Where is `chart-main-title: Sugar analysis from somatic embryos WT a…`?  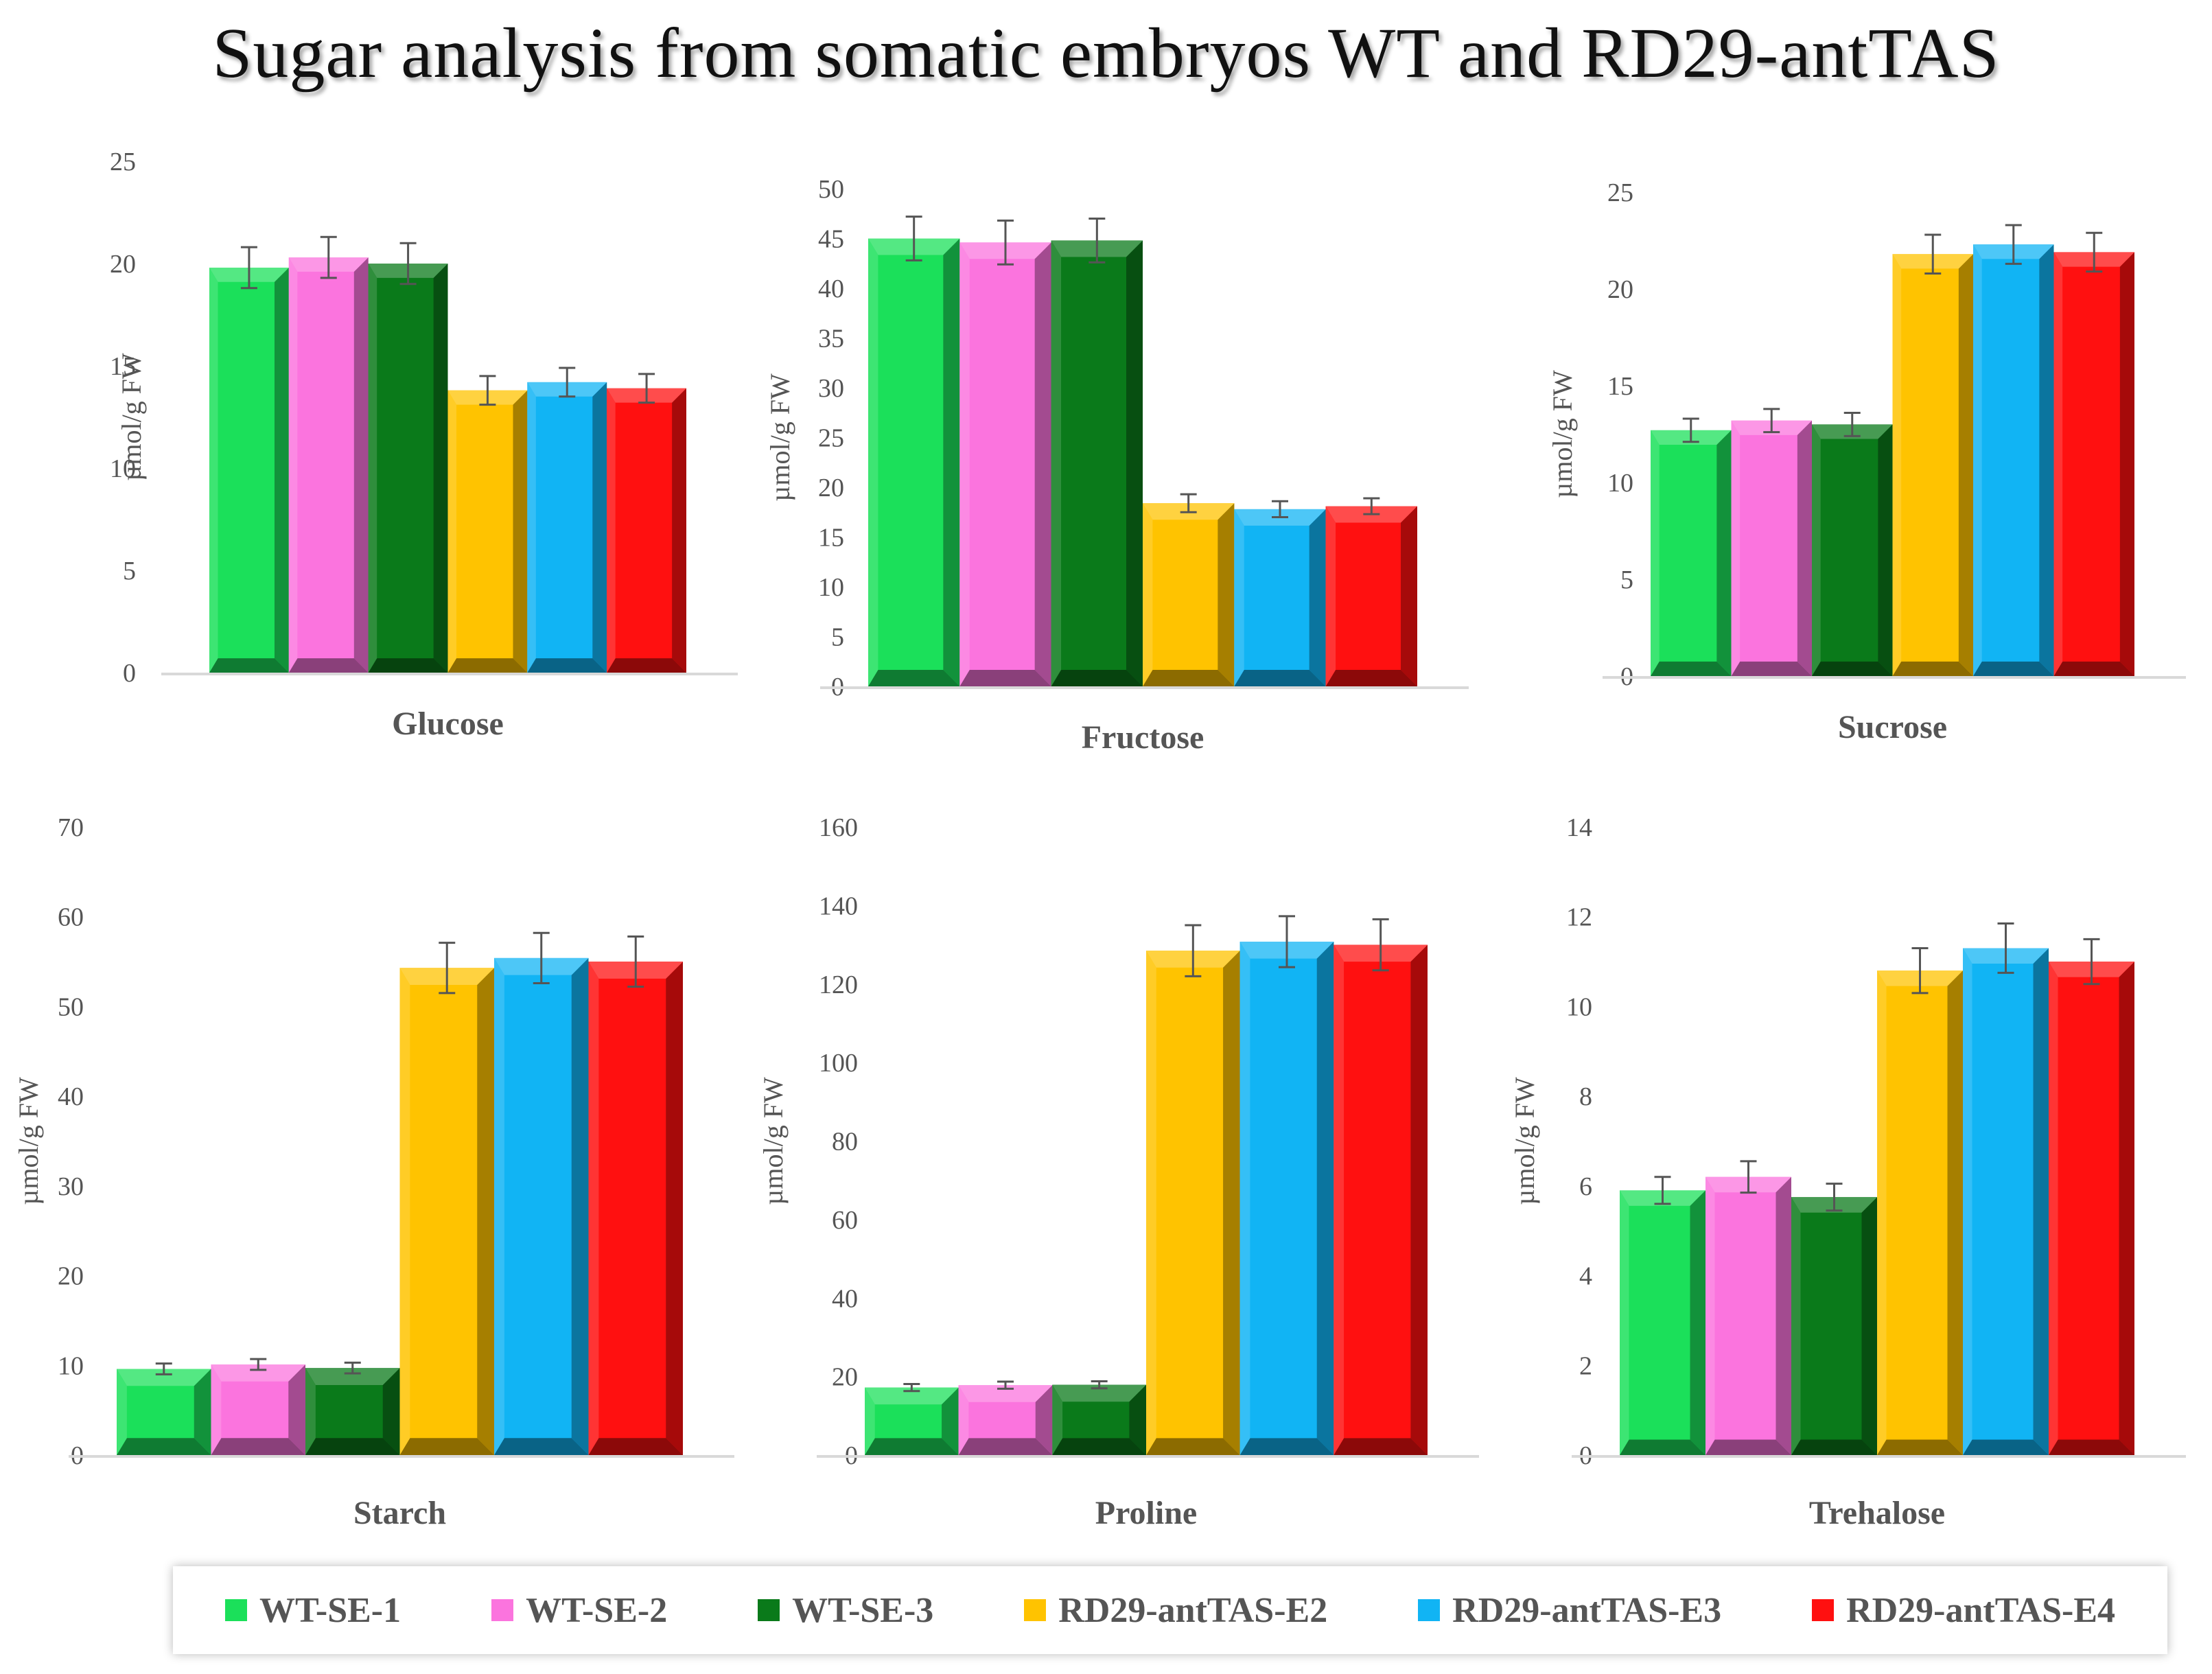 chart-main-title: Sugar analysis from somatic embryos WT a… is located at coordinates (1106, 54).